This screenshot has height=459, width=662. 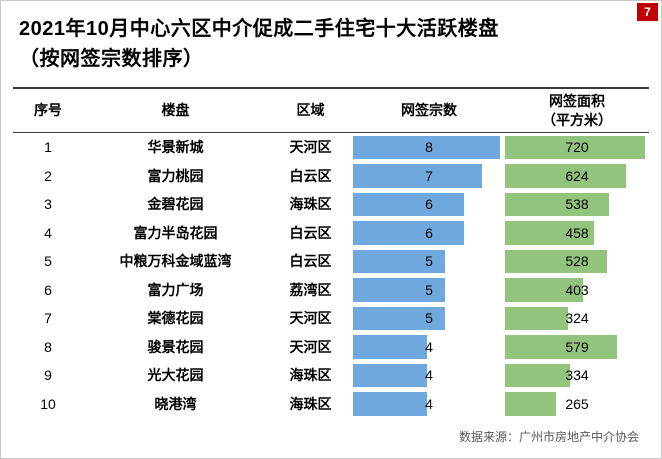 I want to click on row-number: 3, so click(x=48, y=204).